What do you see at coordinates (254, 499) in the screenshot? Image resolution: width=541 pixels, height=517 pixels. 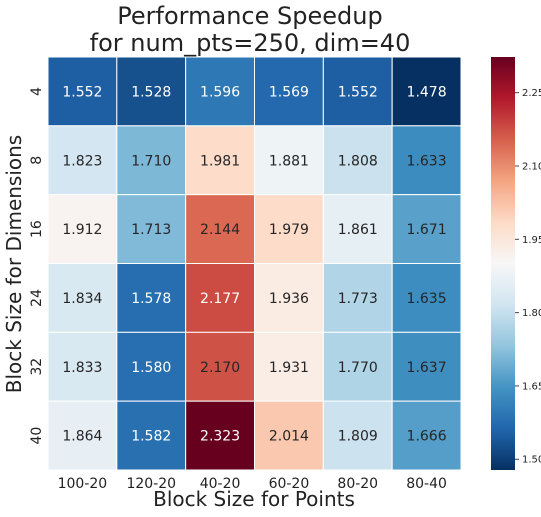 I see `x-axis-label: Block Size for Points` at bounding box center [254, 499].